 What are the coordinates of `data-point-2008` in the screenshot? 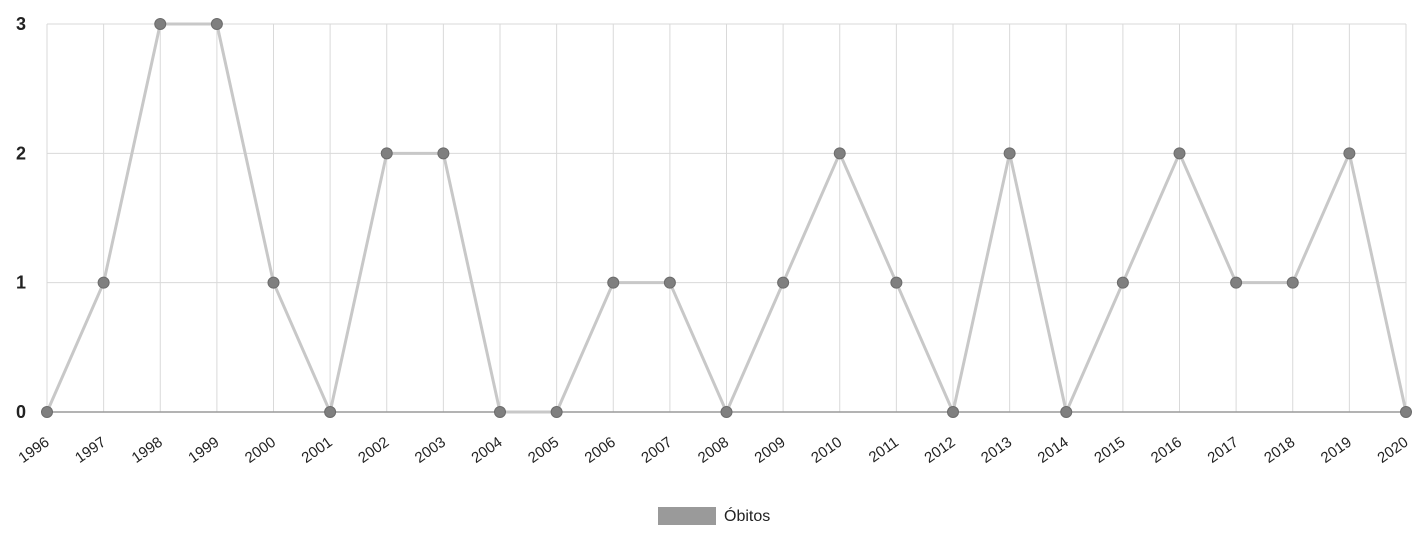 It's located at (726, 412).